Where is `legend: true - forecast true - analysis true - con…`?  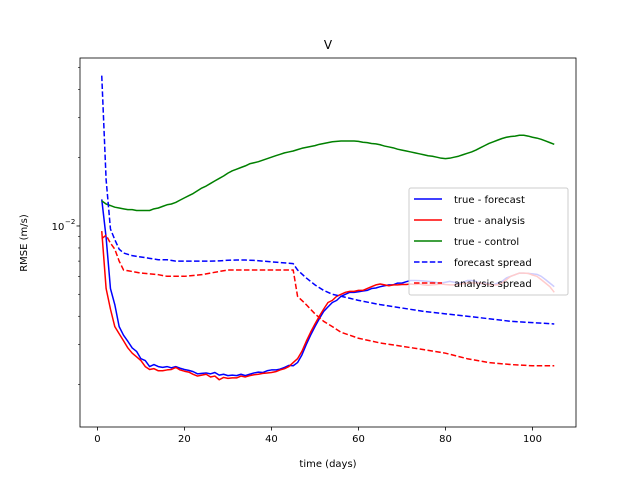
legend: true - forecast true - analysis true - con… is located at coordinates (488, 241).